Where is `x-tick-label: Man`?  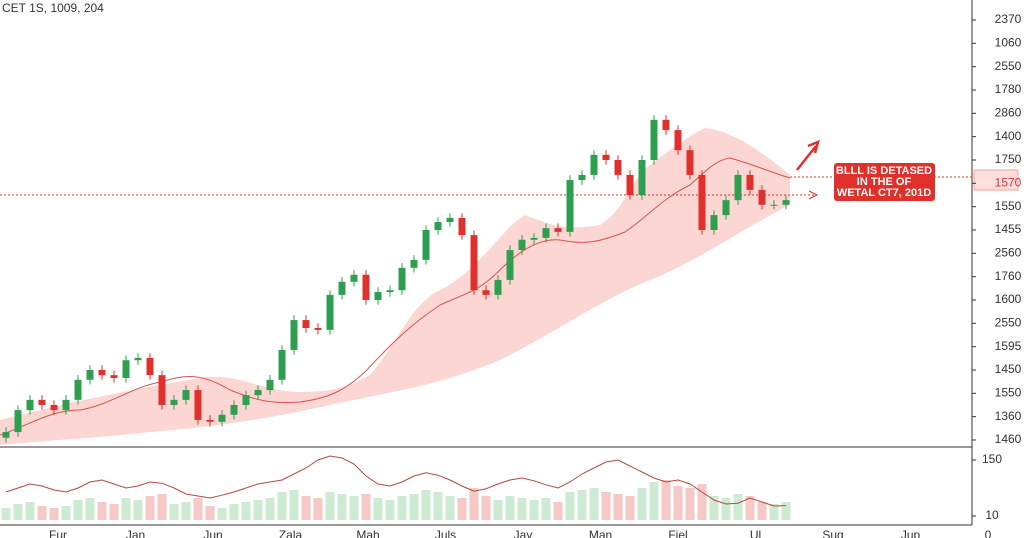
x-tick-label: Man is located at coordinates (600, 533).